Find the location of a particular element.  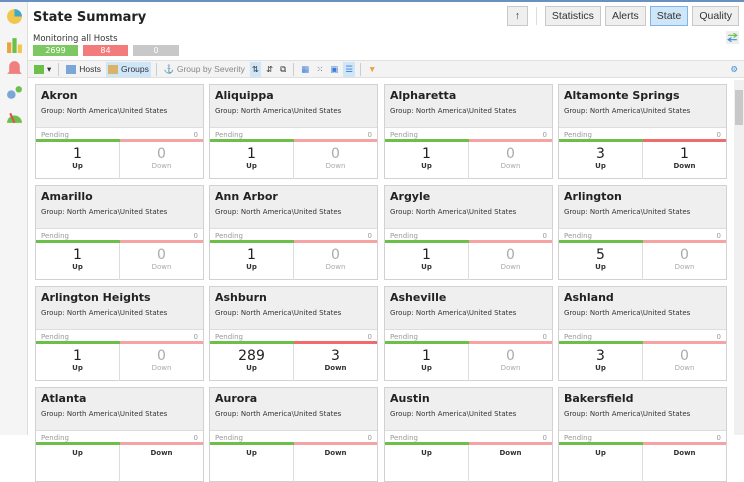

settings-gear-icon: ⚙ is located at coordinates (734, 69).